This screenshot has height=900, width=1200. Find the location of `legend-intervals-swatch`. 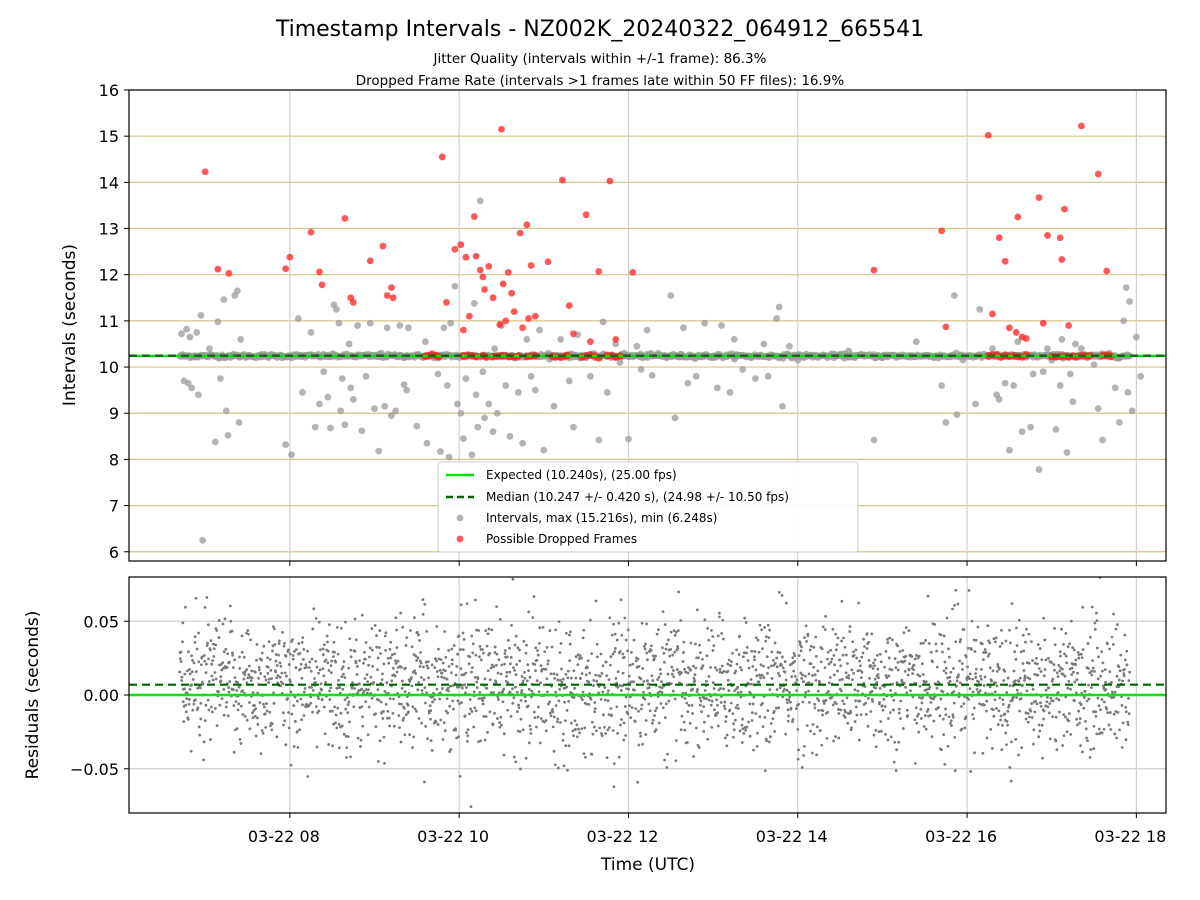

legend-intervals-swatch is located at coordinates (460, 518).